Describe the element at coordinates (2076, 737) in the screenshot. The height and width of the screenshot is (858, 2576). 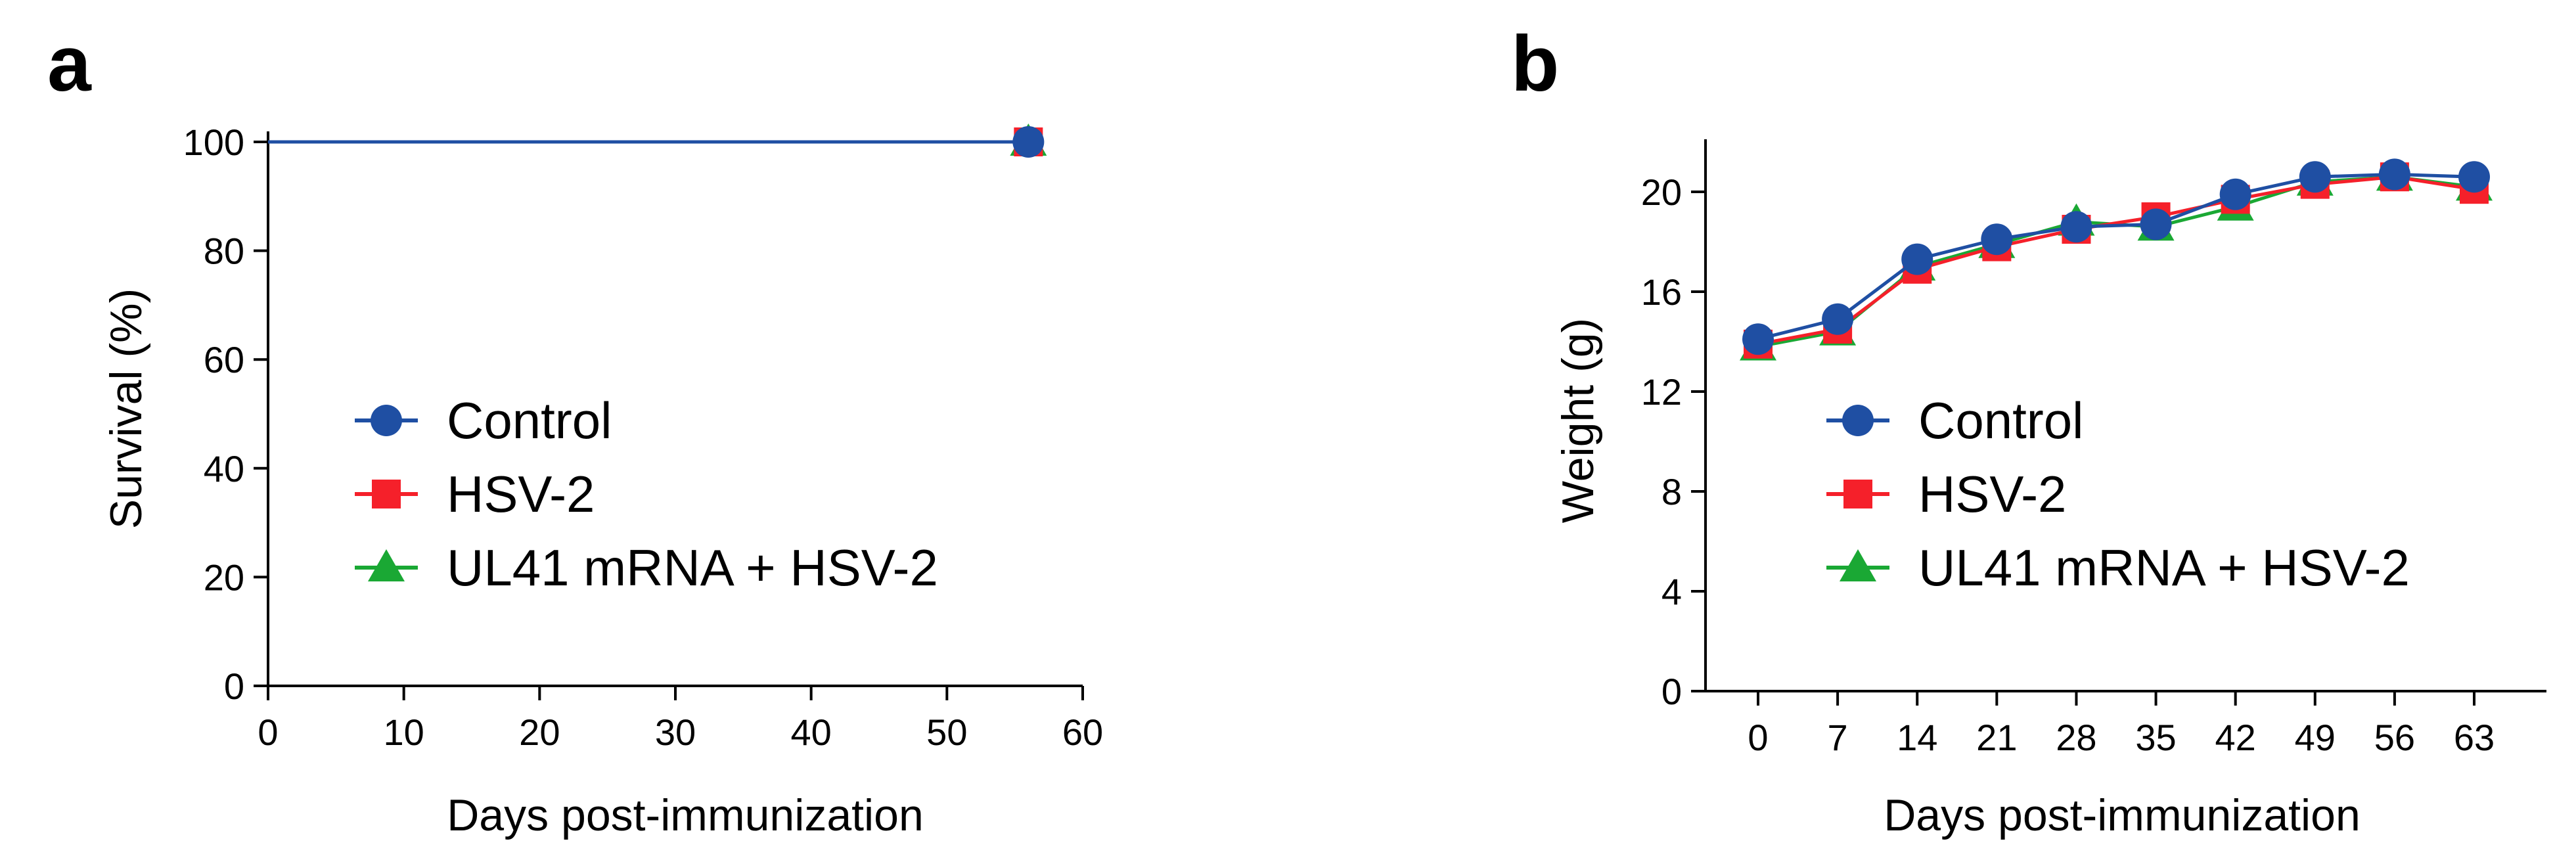
I see `panel-b-x-tick-label: 28` at that location.